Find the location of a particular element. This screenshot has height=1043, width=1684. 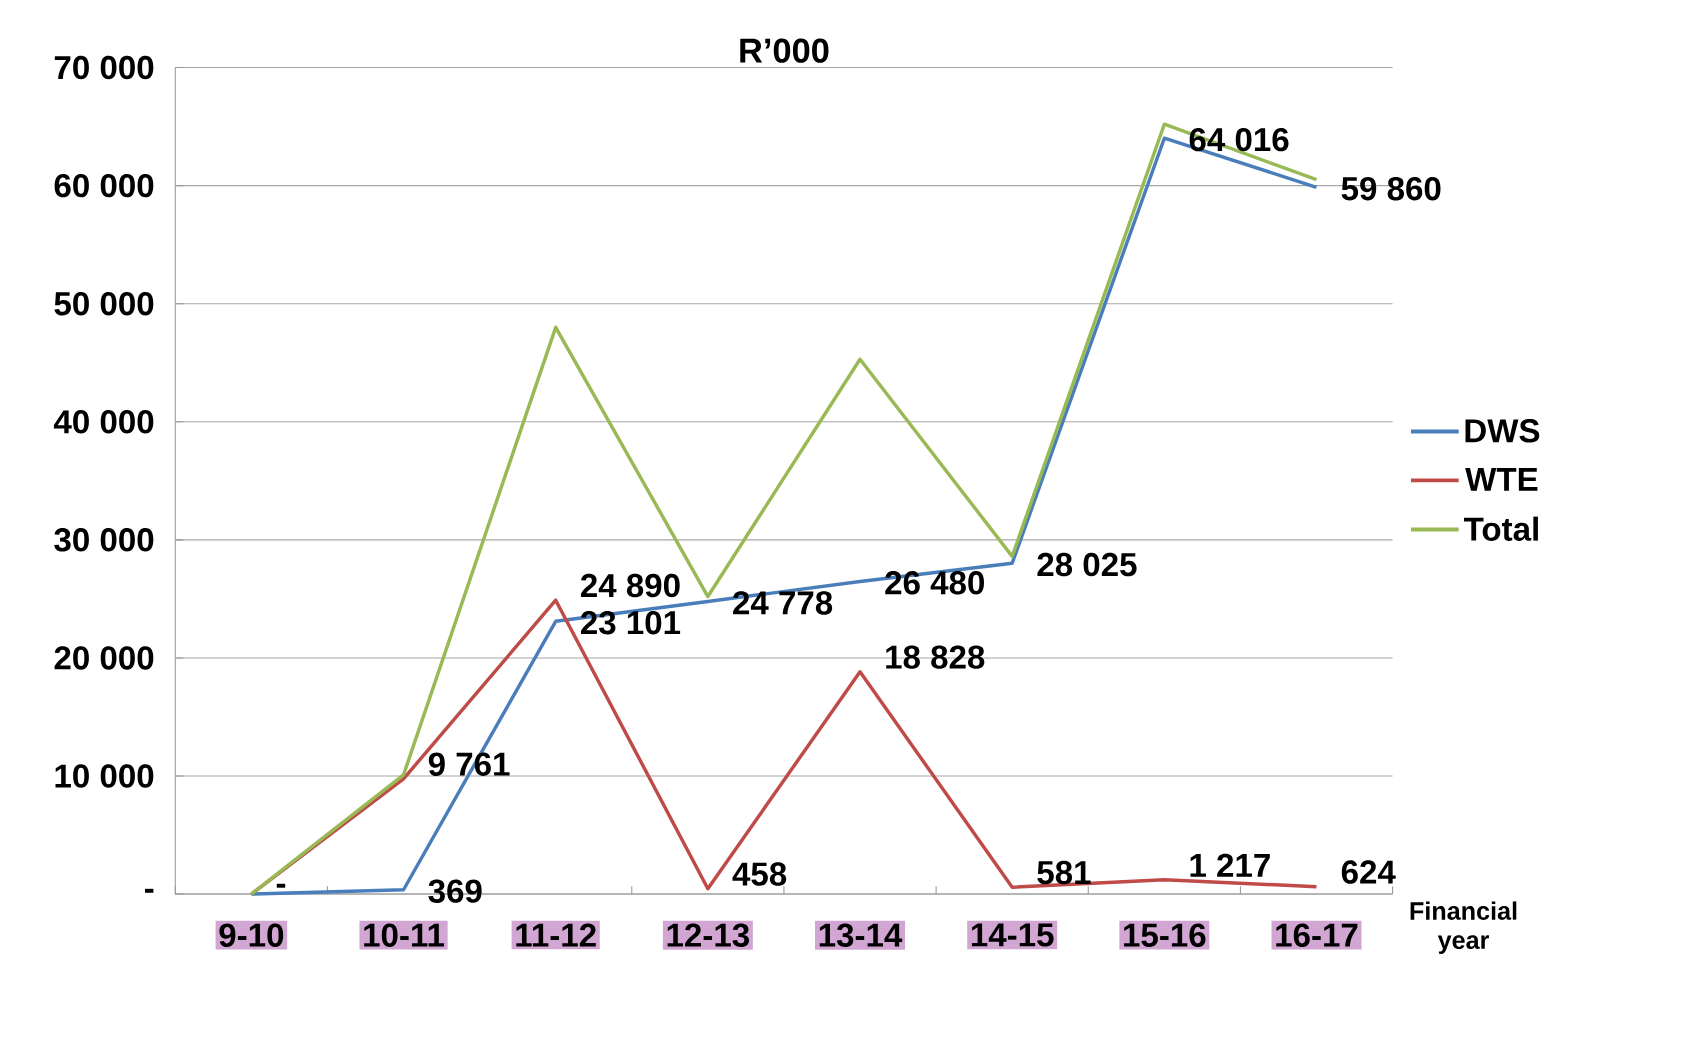

chart-title: R’000 is located at coordinates (784, 50).